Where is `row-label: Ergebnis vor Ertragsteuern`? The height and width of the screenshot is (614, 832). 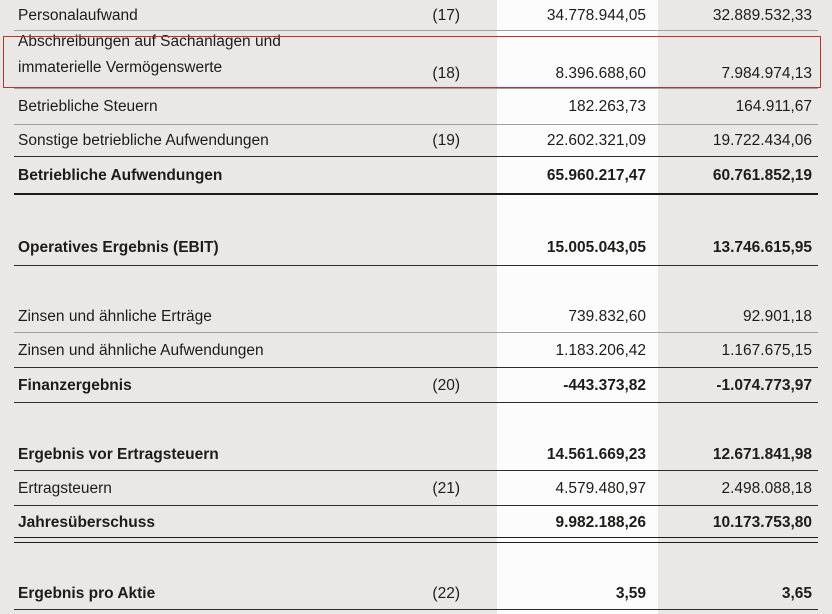
row-label: Ergebnis vor Ertragsteuern is located at coordinates (118, 454).